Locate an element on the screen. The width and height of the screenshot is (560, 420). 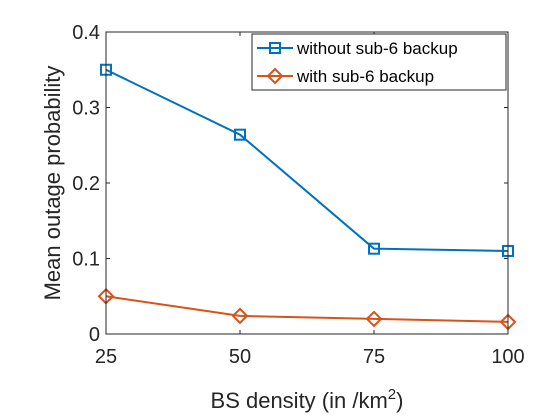
x-axis-label-superscript: 2 is located at coordinates (392, 394).